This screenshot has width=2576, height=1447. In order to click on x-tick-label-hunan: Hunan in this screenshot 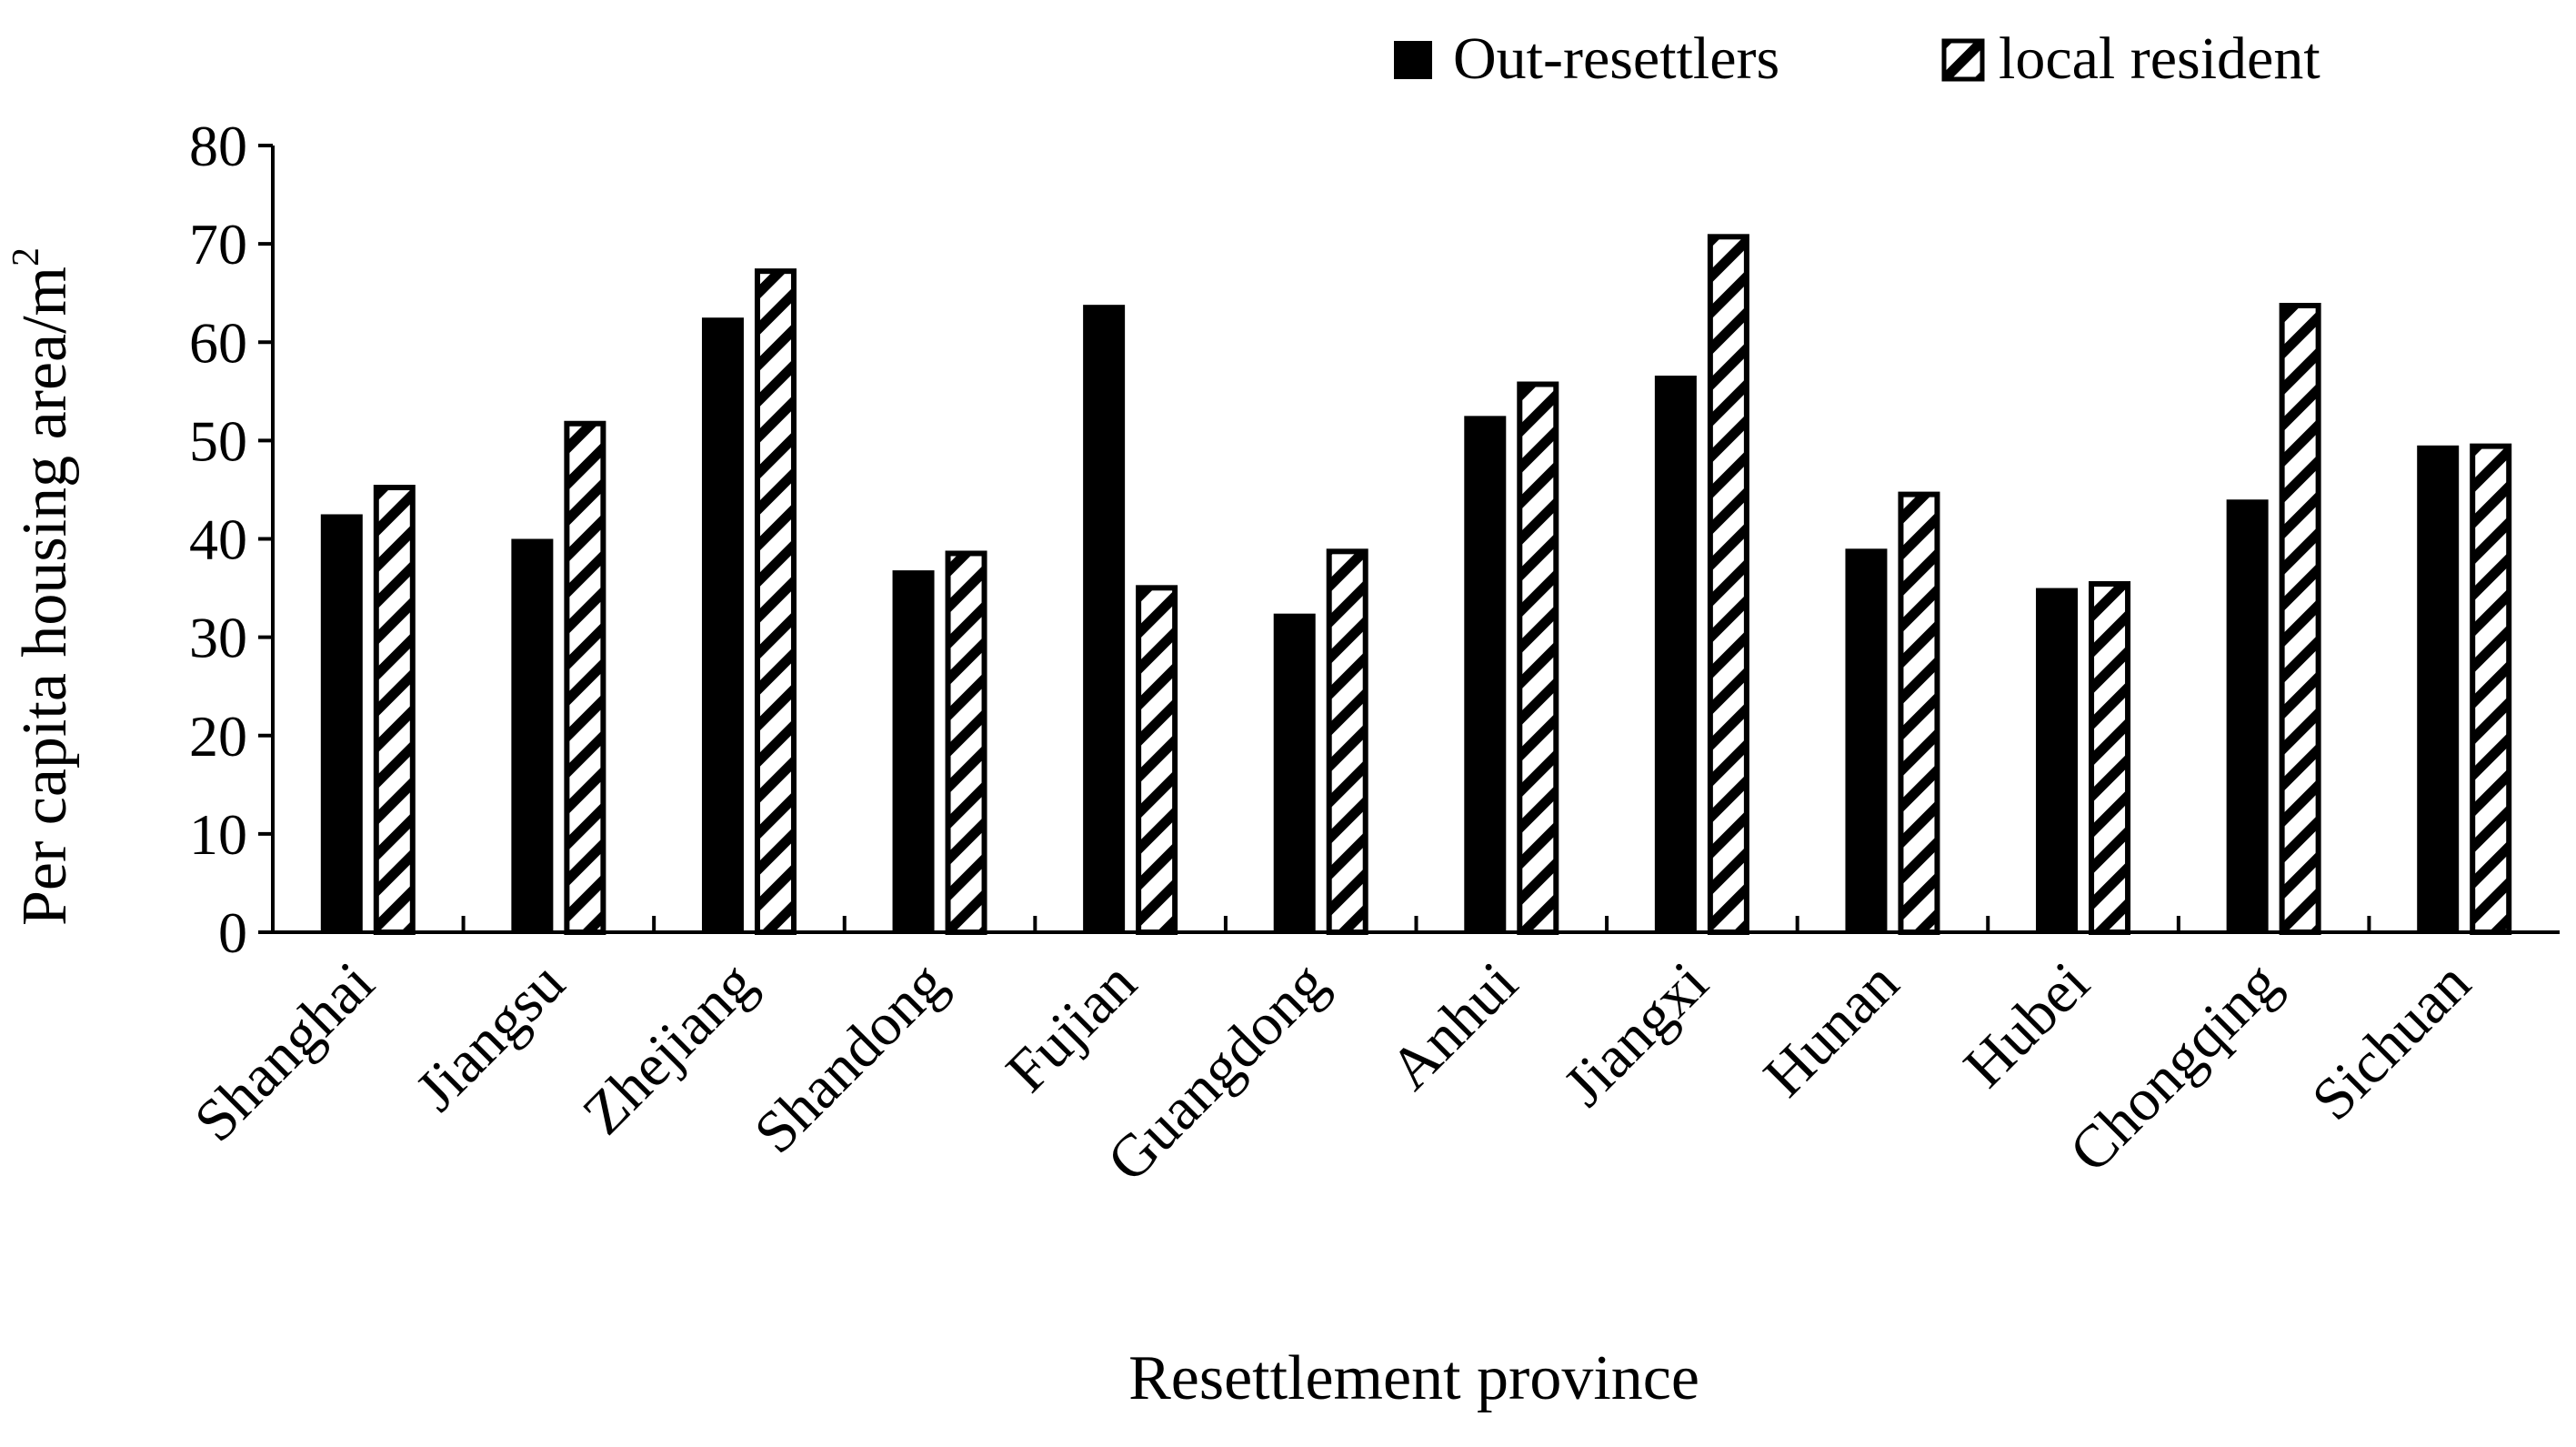, I will do `click(1831, 1030)`.